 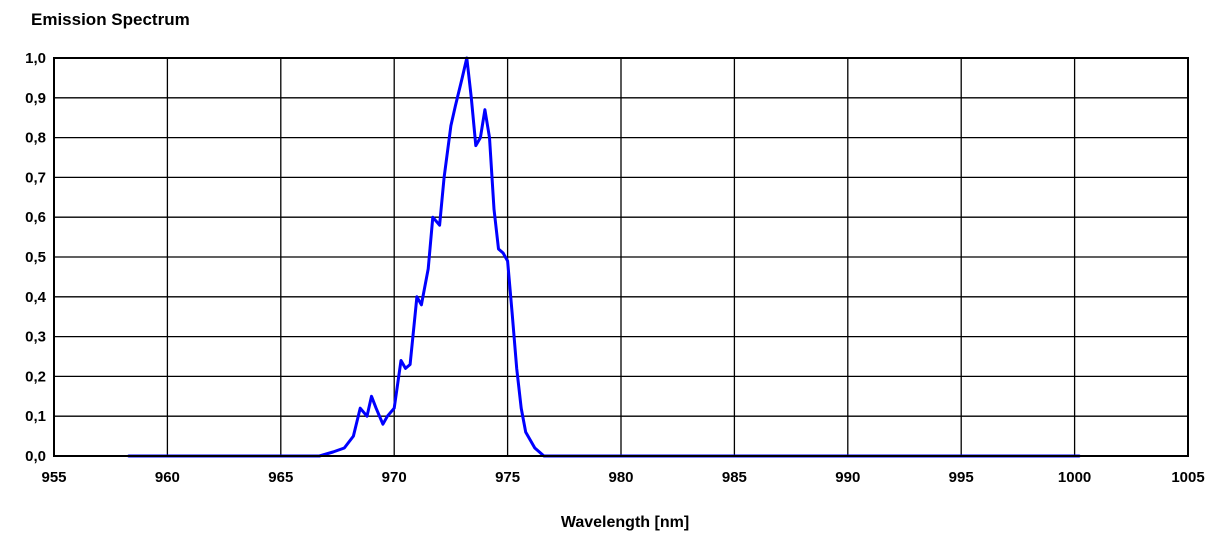 What do you see at coordinates (625, 522) in the screenshot?
I see `x-axis-title: Wavelength [nm]` at bounding box center [625, 522].